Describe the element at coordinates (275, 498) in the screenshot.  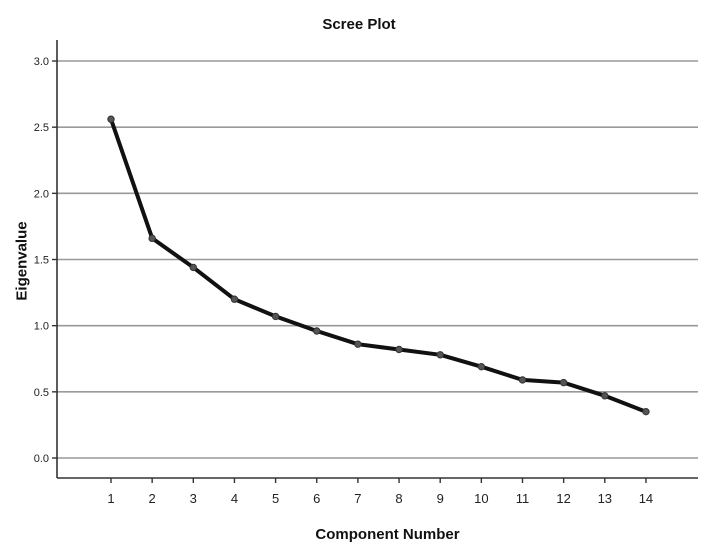
I see `x-tick-label: 5` at that location.